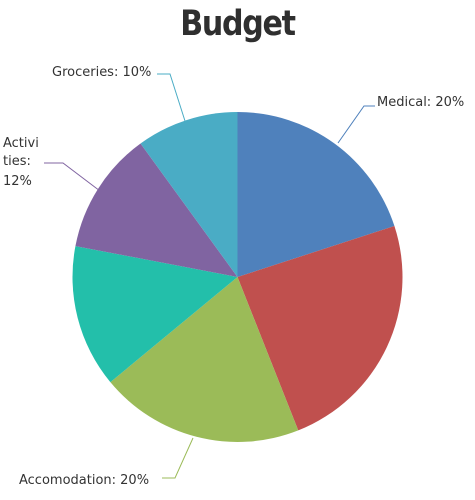  What do you see at coordinates (17, 181) in the screenshot?
I see `slice-label-activities-line-3: 12%` at bounding box center [17, 181].